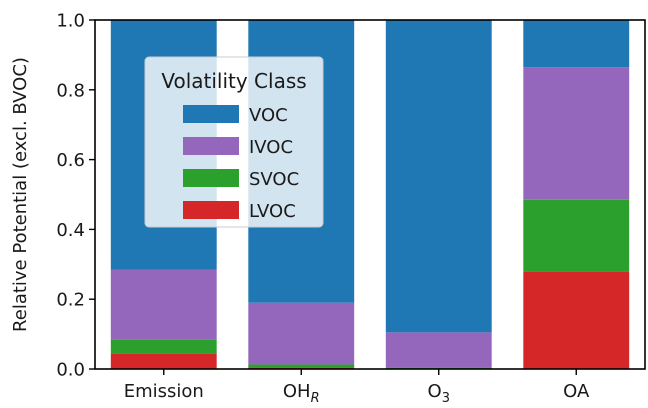 This screenshot has width=648, height=408. I want to click on x-tick-label-oa: OA, so click(576, 391).